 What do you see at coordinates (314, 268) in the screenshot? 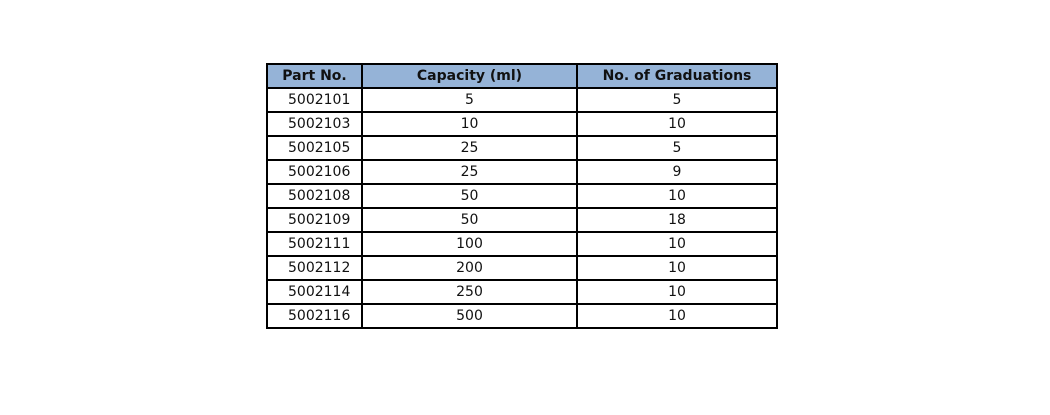
I see `cell-part-no: 5002112` at bounding box center [314, 268].